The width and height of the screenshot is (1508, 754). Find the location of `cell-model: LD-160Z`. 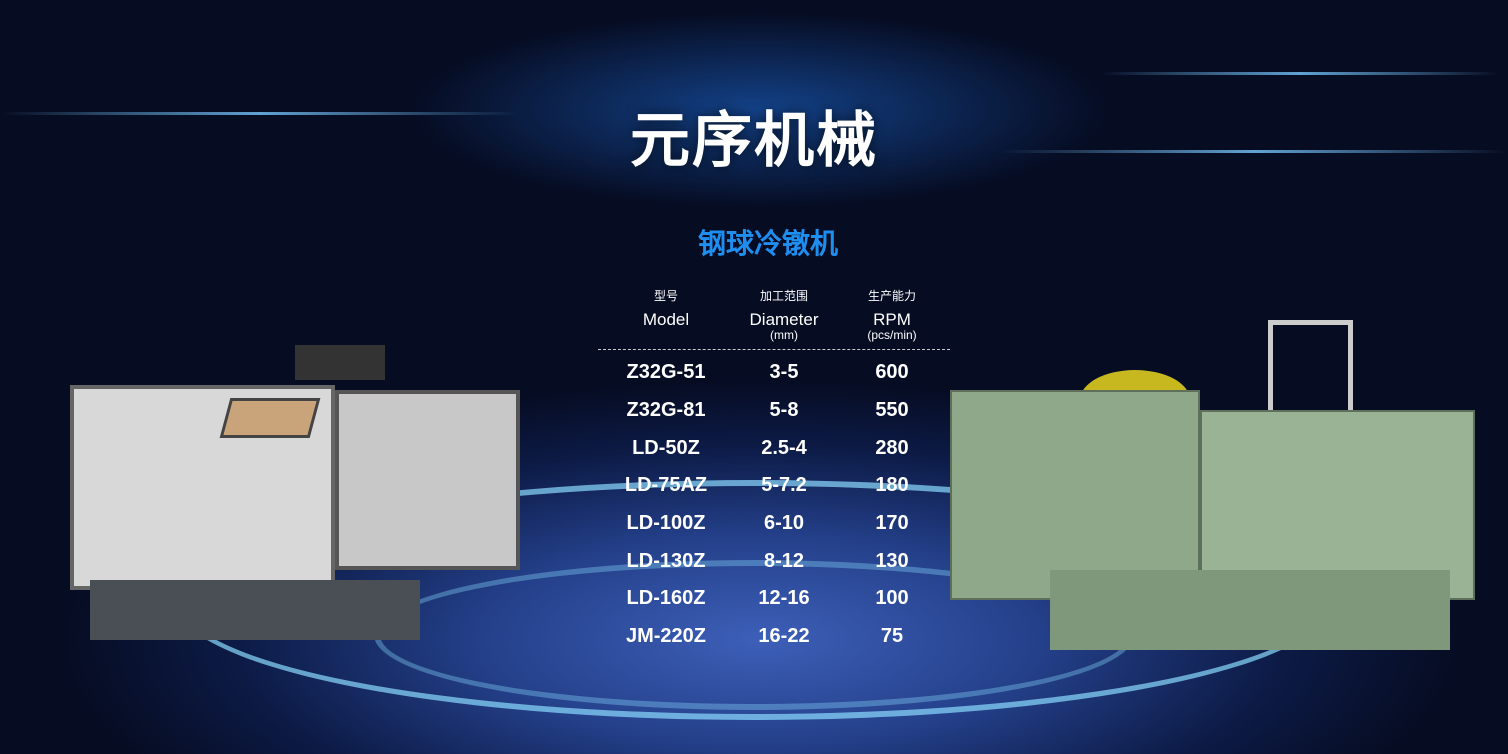

cell-model: LD-160Z is located at coordinates (666, 598).